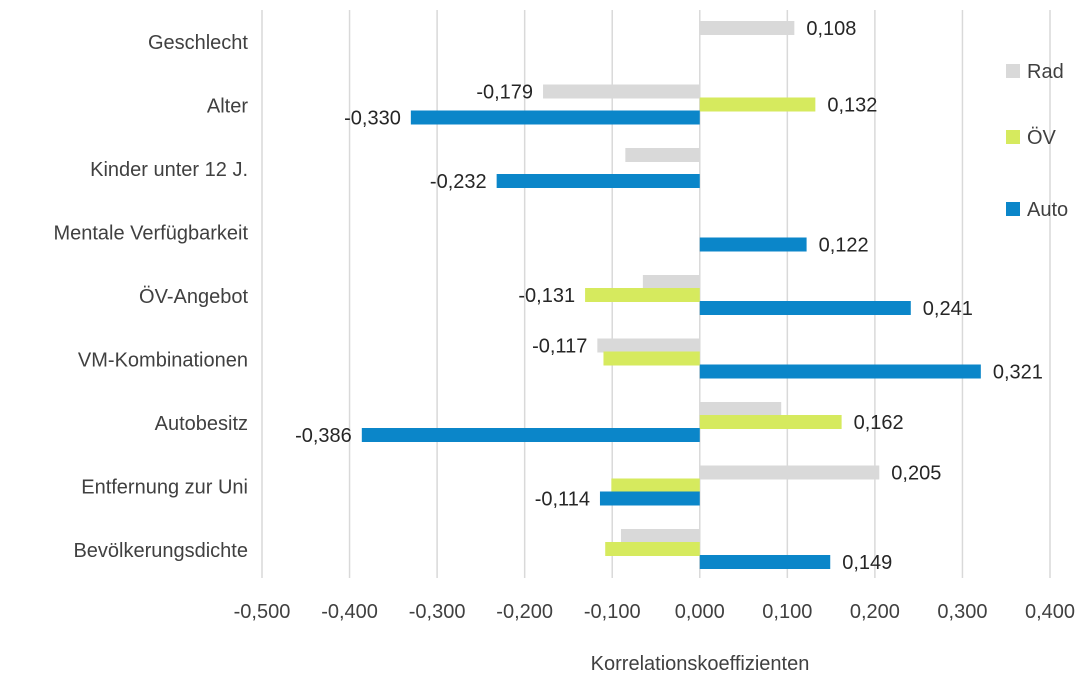 The height and width of the screenshot is (682, 1086). Describe the element at coordinates (948, 309) in the screenshot. I see `data-label: 0,241` at that location.